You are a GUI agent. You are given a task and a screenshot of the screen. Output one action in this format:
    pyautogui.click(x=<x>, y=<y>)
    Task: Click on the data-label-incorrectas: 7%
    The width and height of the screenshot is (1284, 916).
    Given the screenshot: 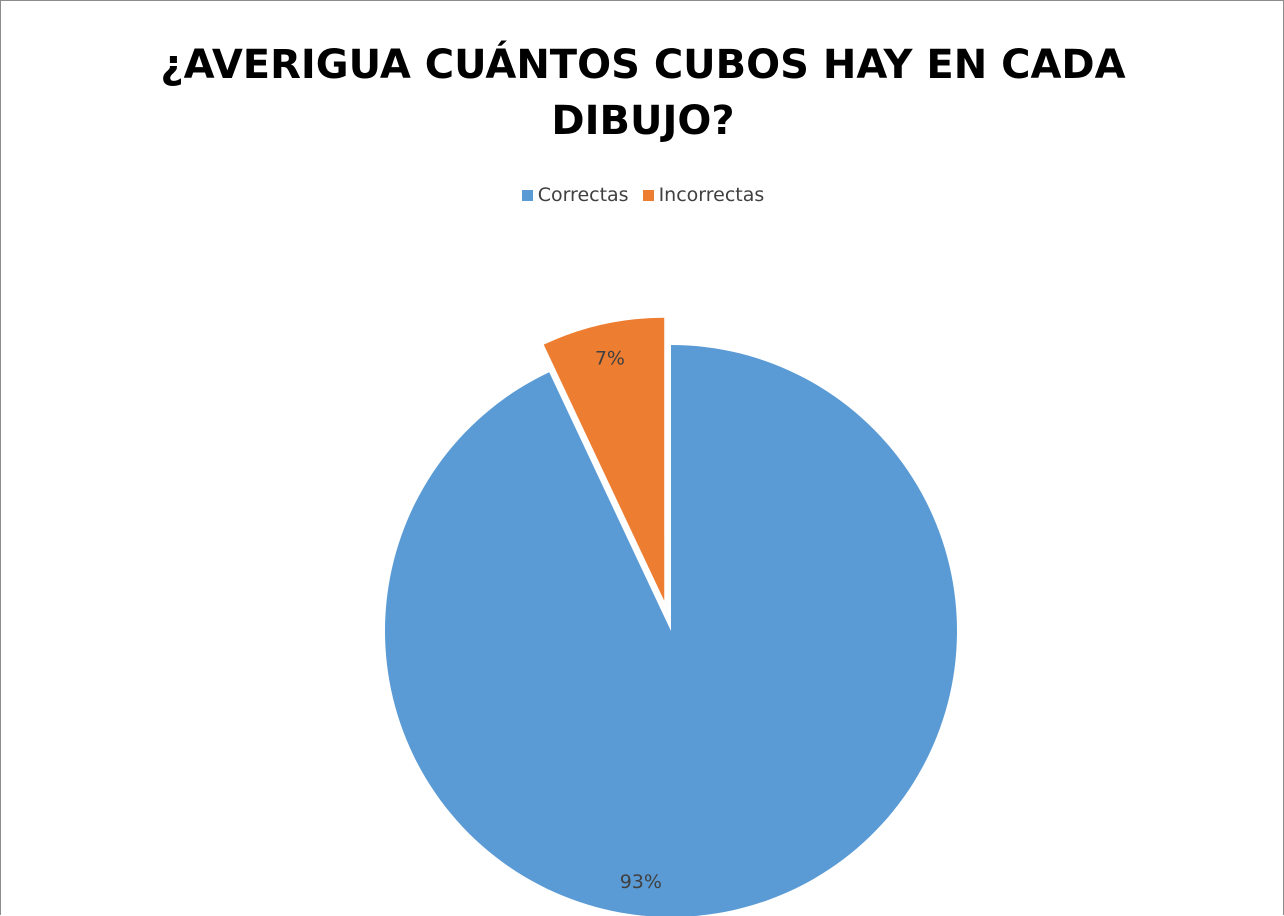 What is the action you would take?
    pyautogui.click(x=610, y=359)
    